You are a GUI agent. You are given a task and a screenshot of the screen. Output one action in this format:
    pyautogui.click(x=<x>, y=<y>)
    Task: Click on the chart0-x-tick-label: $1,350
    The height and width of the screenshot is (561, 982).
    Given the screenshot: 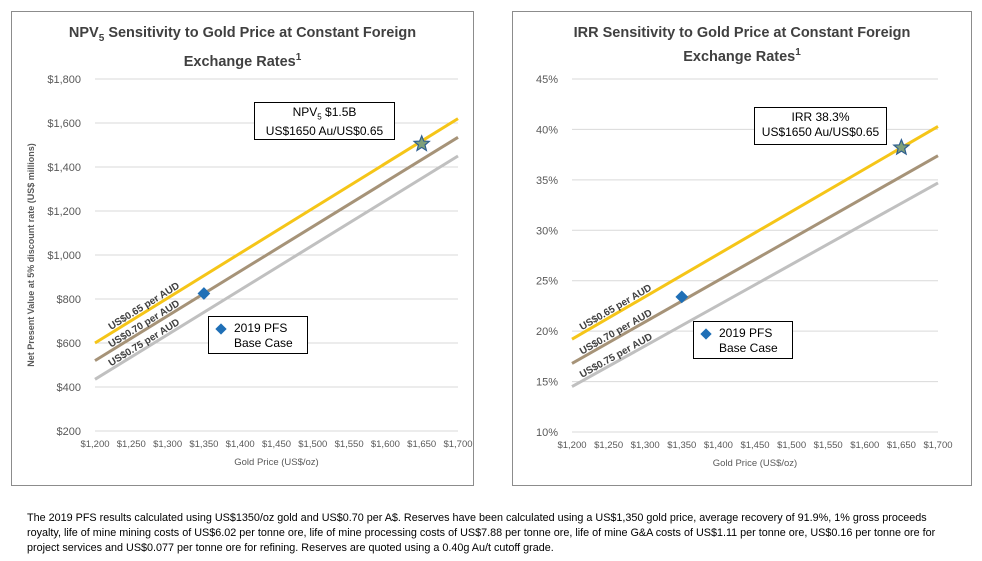 What is the action you would take?
    pyautogui.click(x=203, y=444)
    